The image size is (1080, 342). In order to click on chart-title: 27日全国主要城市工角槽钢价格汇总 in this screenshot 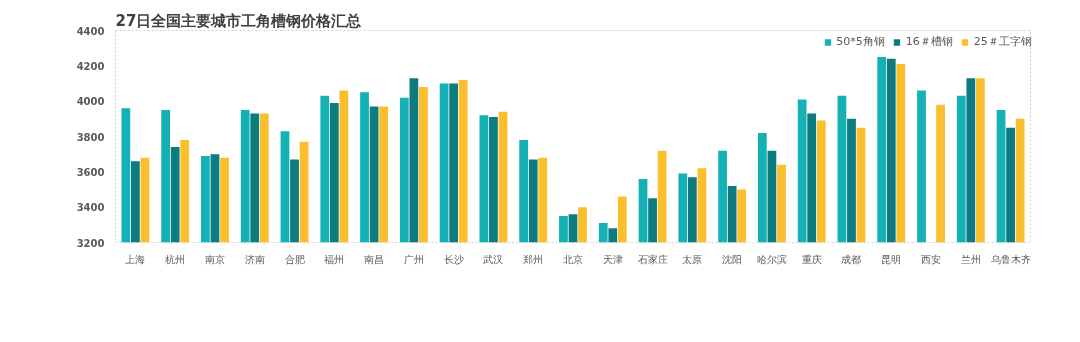, I will do `click(238, 20)`.